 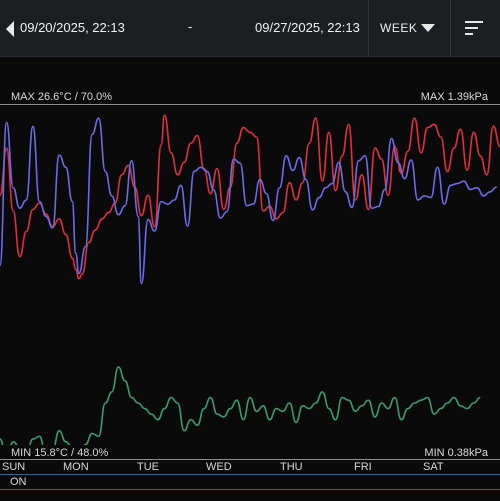 What do you see at coordinates (291, 467) in the screenshot?
I see `day-label: THU` at bounding box center [291, 467].